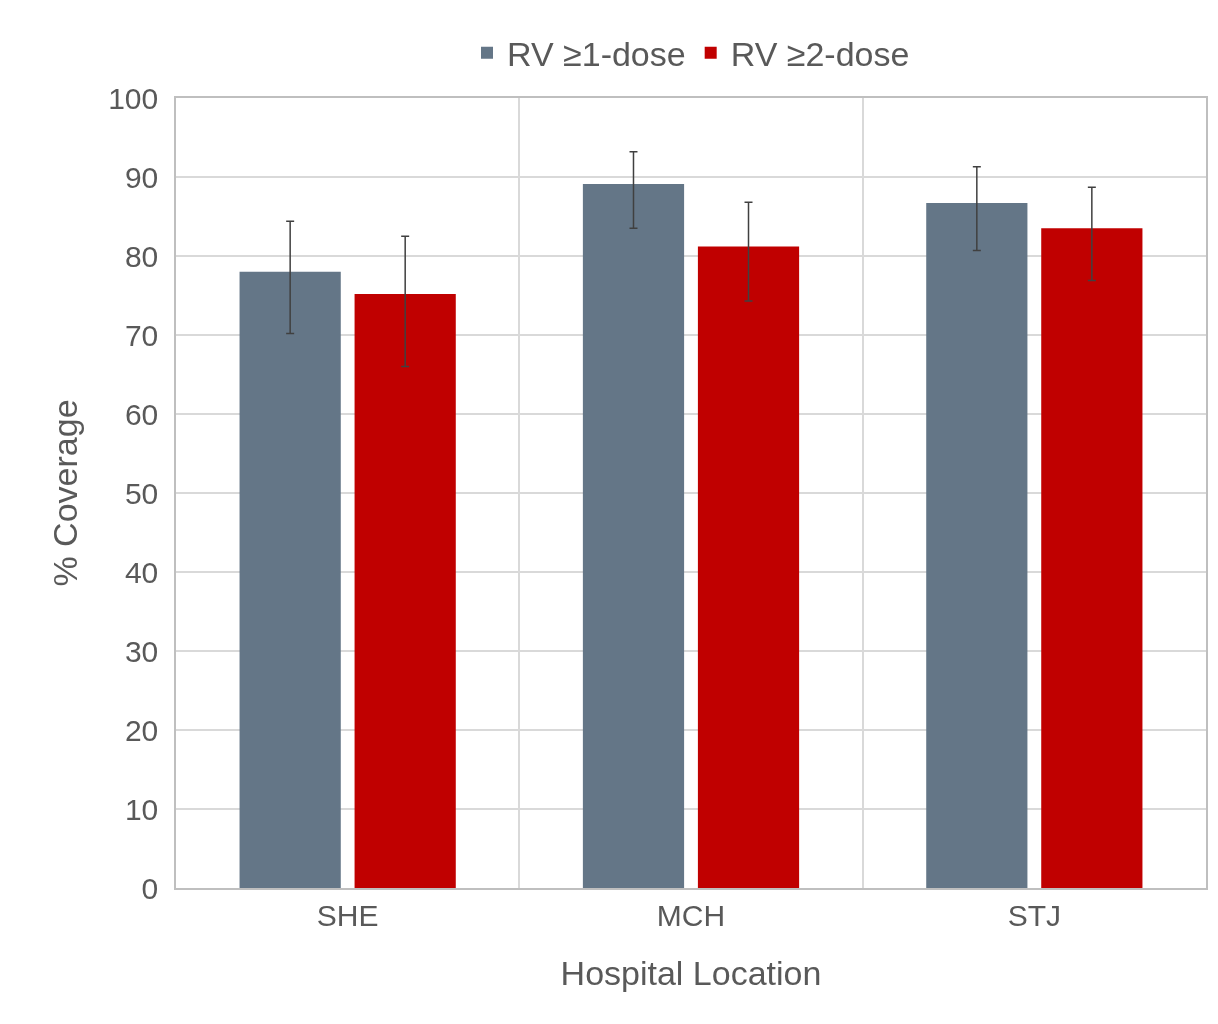  Describe the element at coordinates (596, 54) in the screenshot. I see `legend-label: RV ≥1-dose` at that location.